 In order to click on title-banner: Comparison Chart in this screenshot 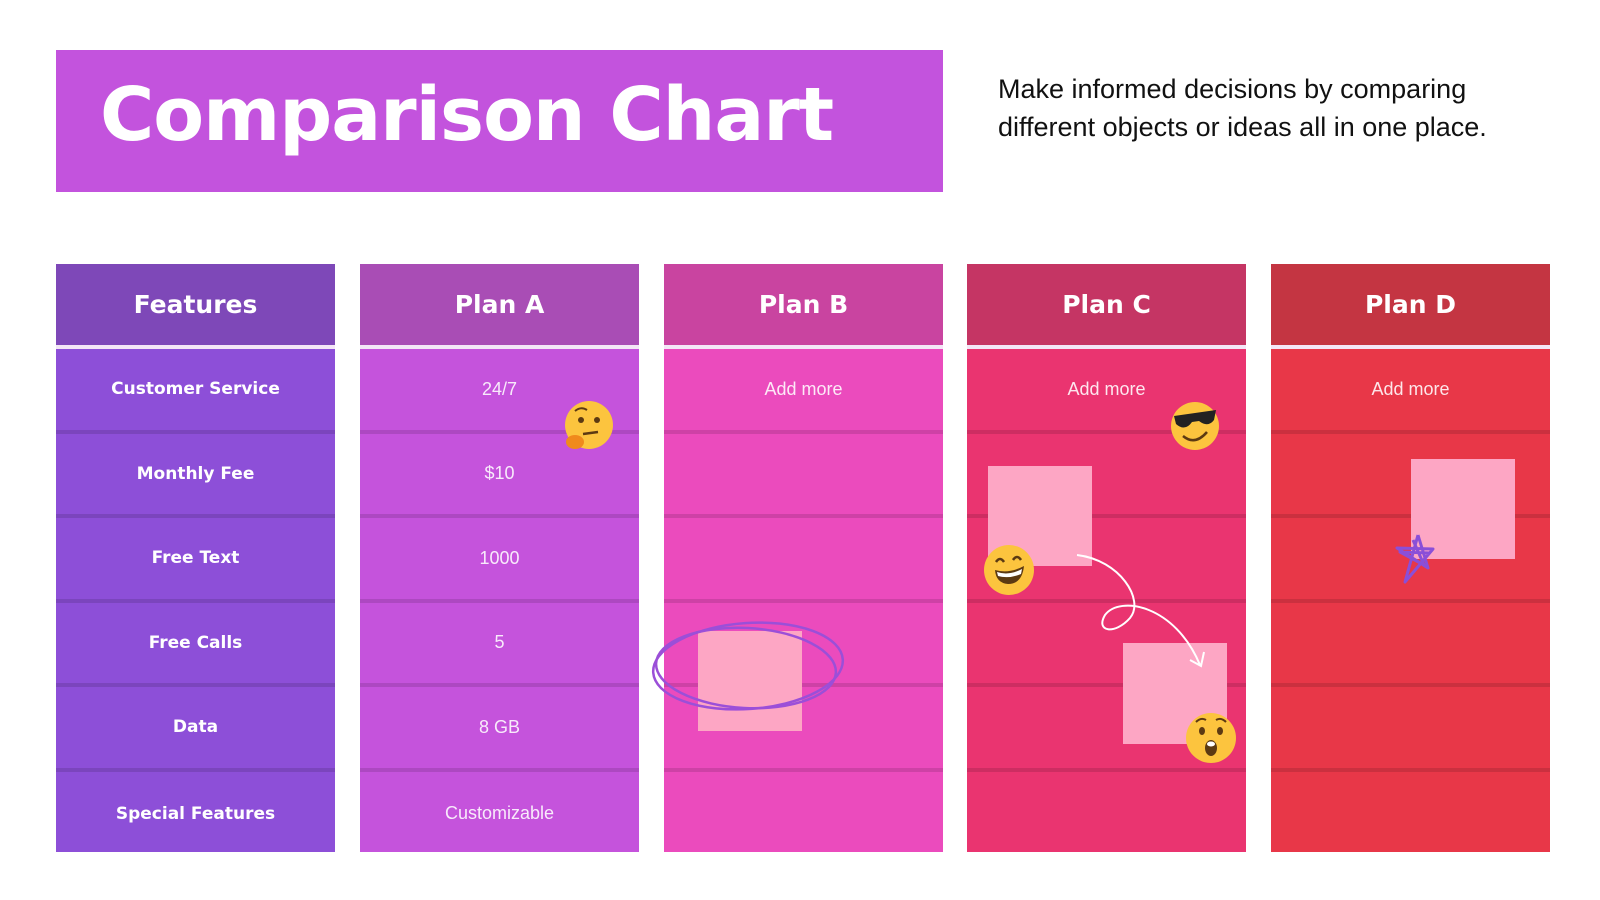, I will do `click(499, 121)`.